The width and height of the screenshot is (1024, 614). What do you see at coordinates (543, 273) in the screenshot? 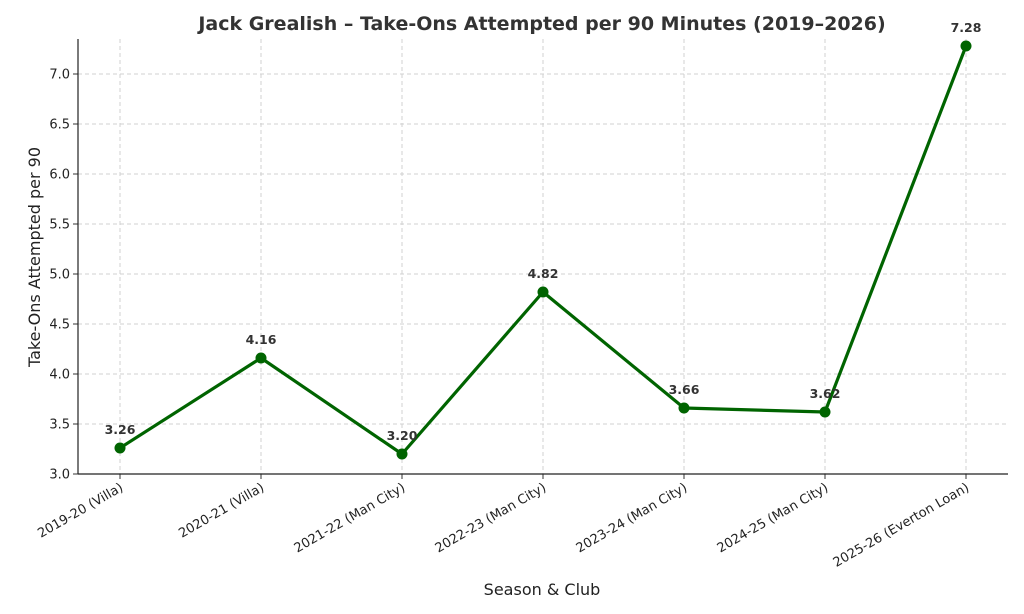
I see `data-label: 4.82` at bounding box center [543, 273].